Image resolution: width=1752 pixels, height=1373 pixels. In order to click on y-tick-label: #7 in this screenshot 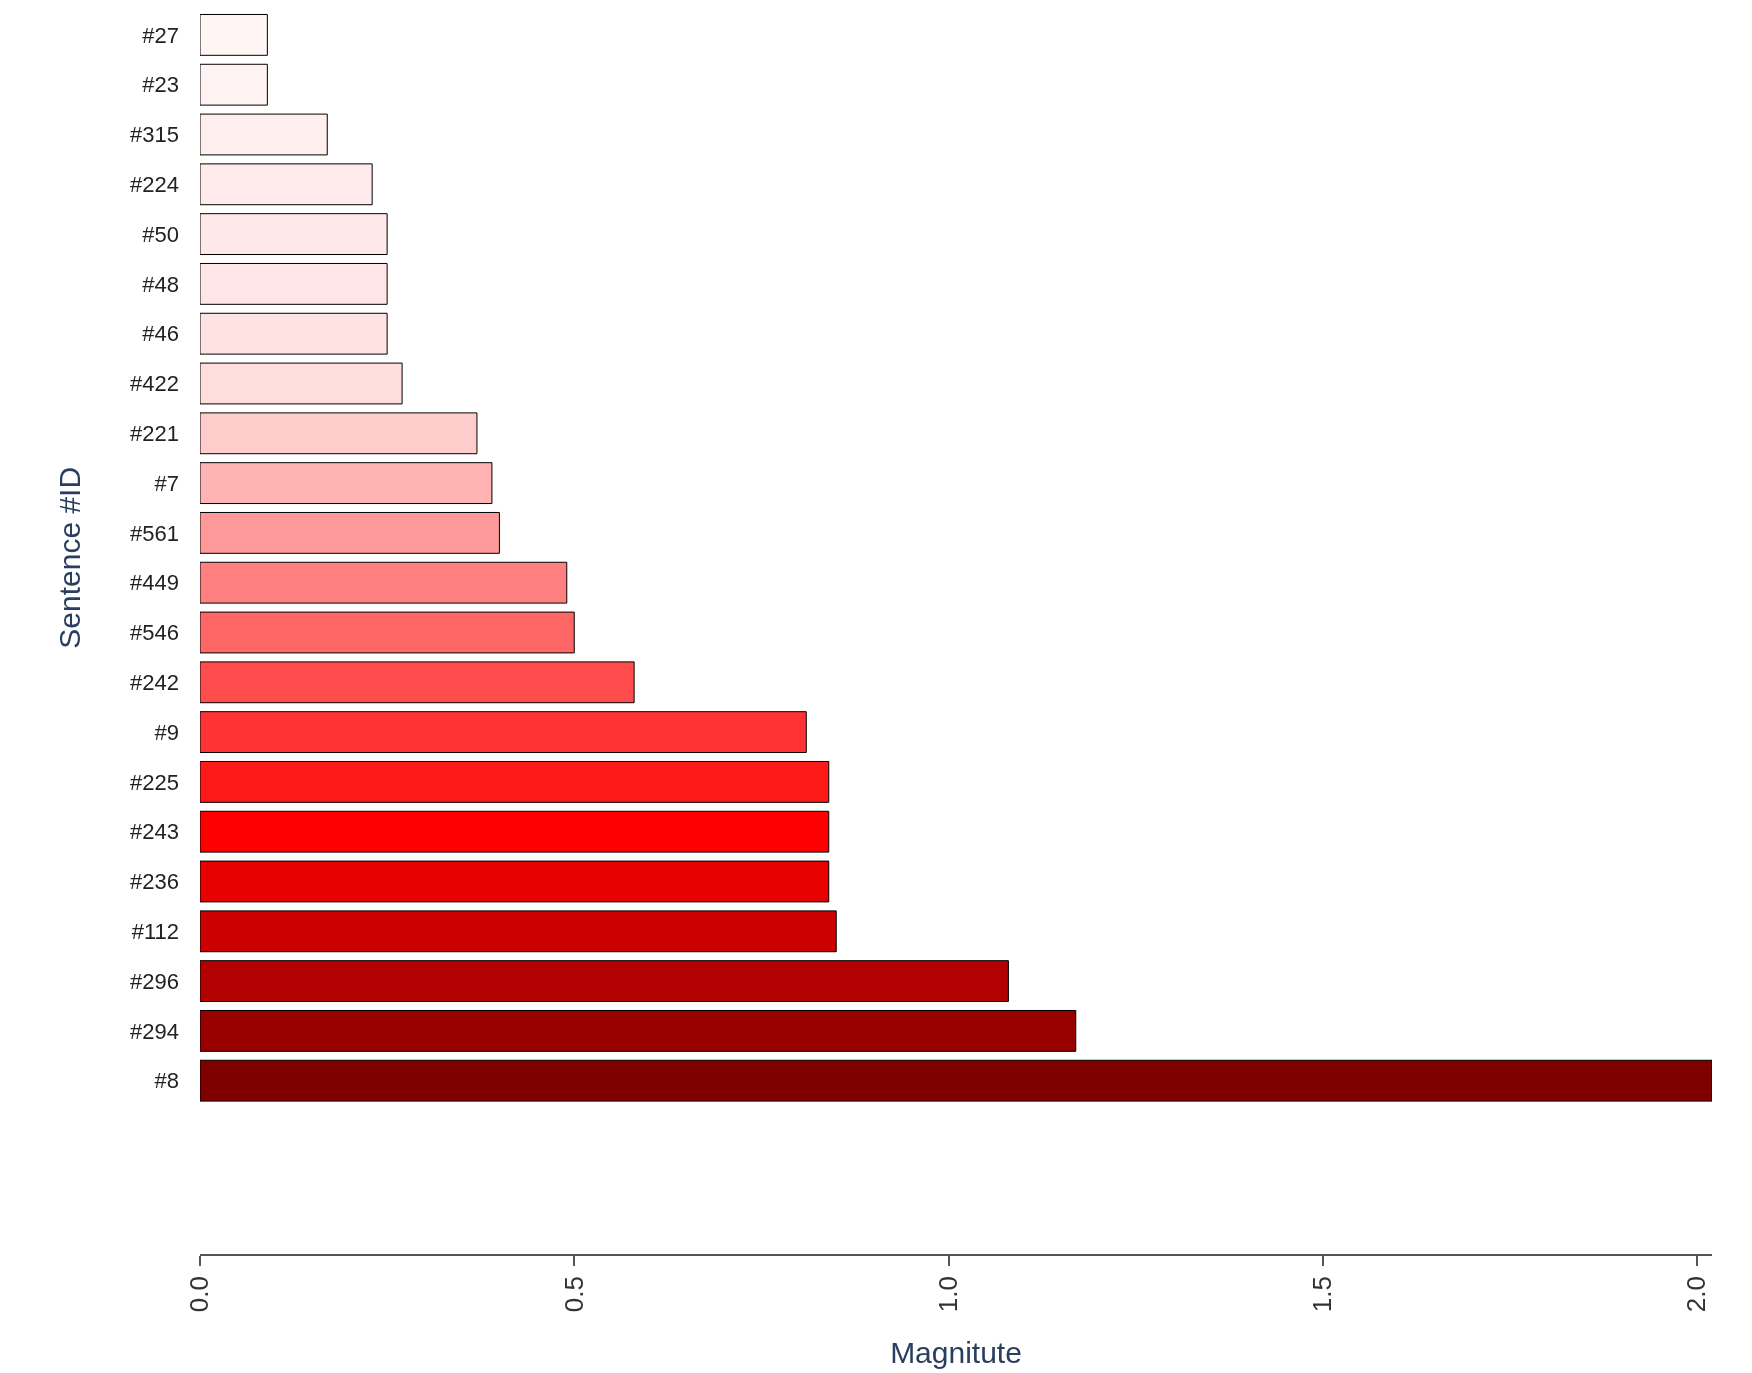, I will do `click(166, 483)`.